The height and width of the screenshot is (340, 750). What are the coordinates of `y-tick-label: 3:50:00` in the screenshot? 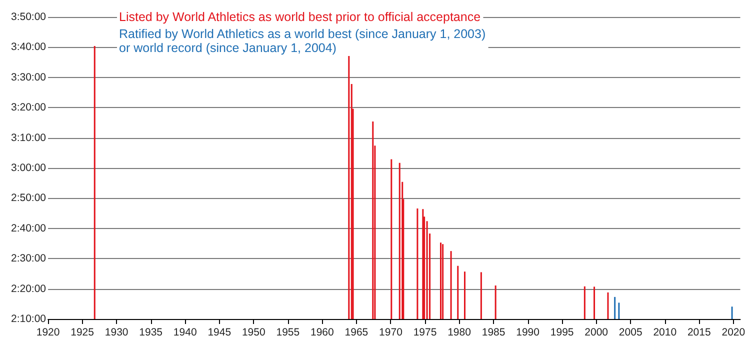 It's located at (28, 17).